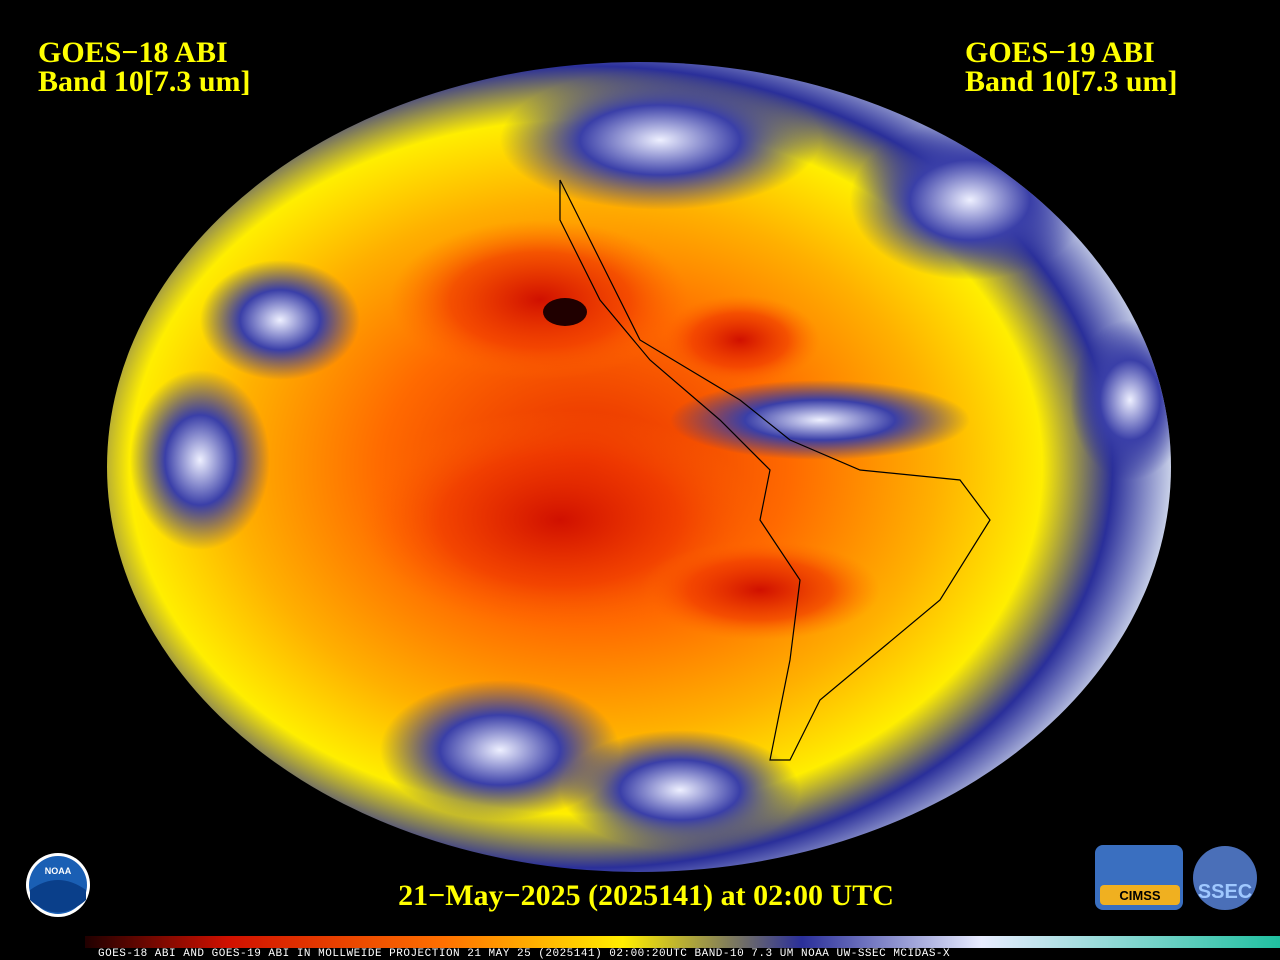 The width and height of the screenshot is (1280, 960). Describe the element at coordinates (1140, 895) in the screenshot. I see `cimss-text: CIMSS` at that location.